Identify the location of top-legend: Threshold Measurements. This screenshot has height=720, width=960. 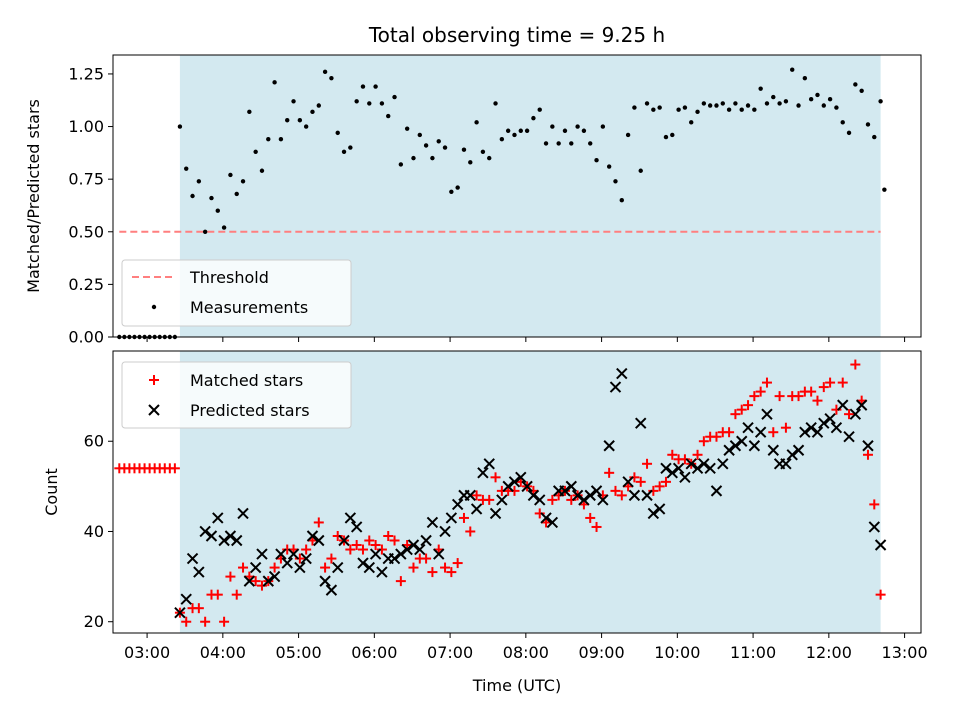
(236, 293).